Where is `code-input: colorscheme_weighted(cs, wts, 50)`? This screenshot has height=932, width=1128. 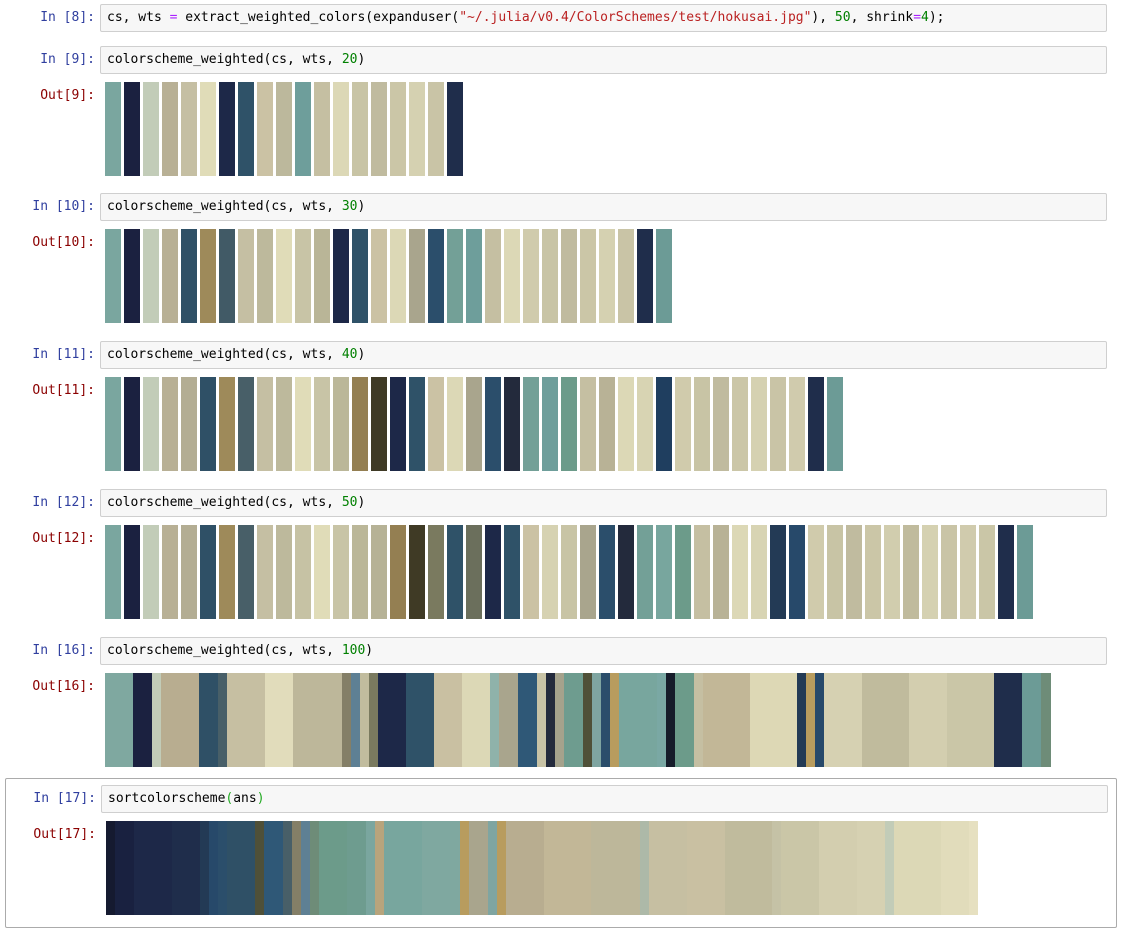
code-input: colorscheme_weighted(cs, wts, 50) is located at coordinates (603, 503).